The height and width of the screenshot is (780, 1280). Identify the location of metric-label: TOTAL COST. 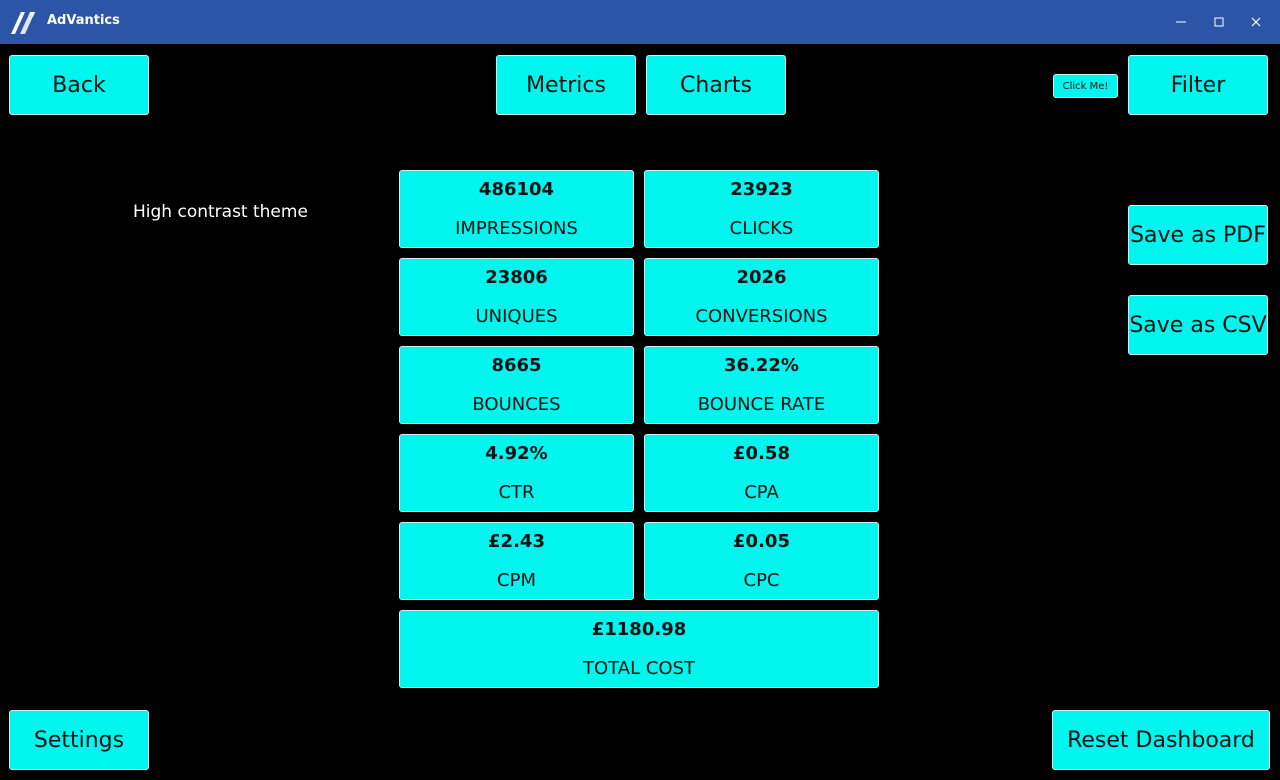
(639, 668).